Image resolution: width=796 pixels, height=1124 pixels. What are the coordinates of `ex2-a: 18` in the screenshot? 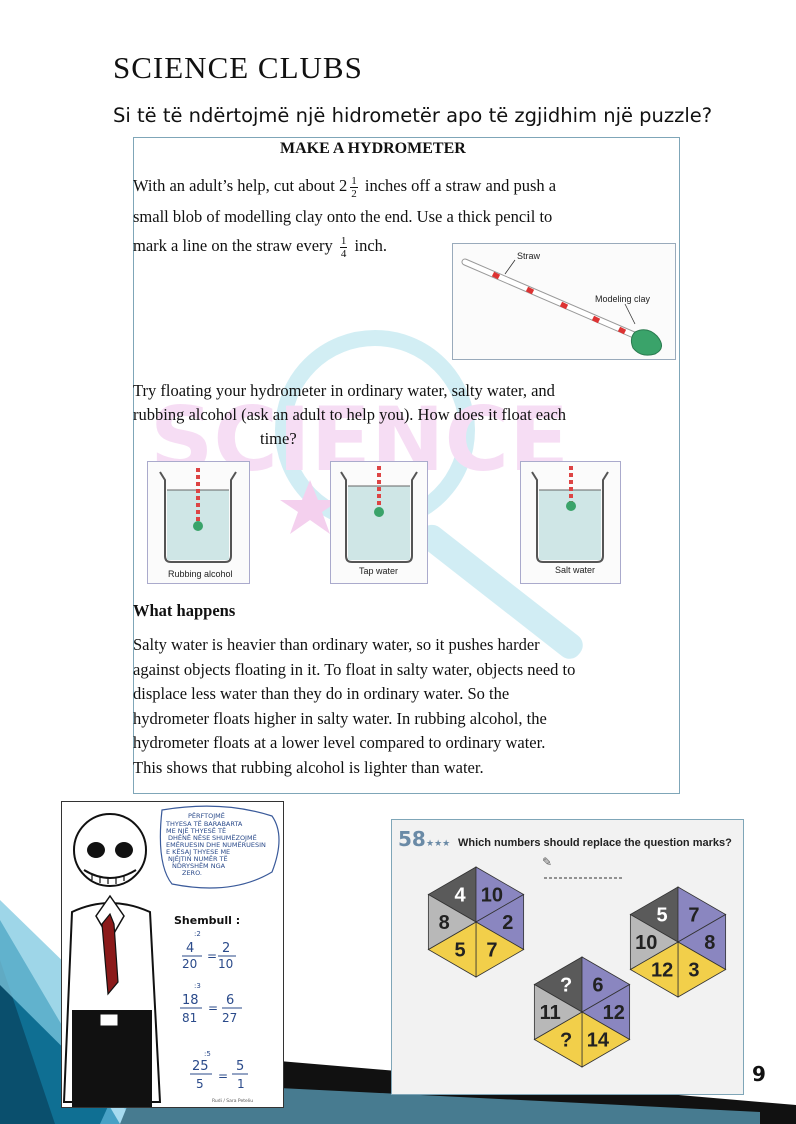 It's located at (190, 1000).